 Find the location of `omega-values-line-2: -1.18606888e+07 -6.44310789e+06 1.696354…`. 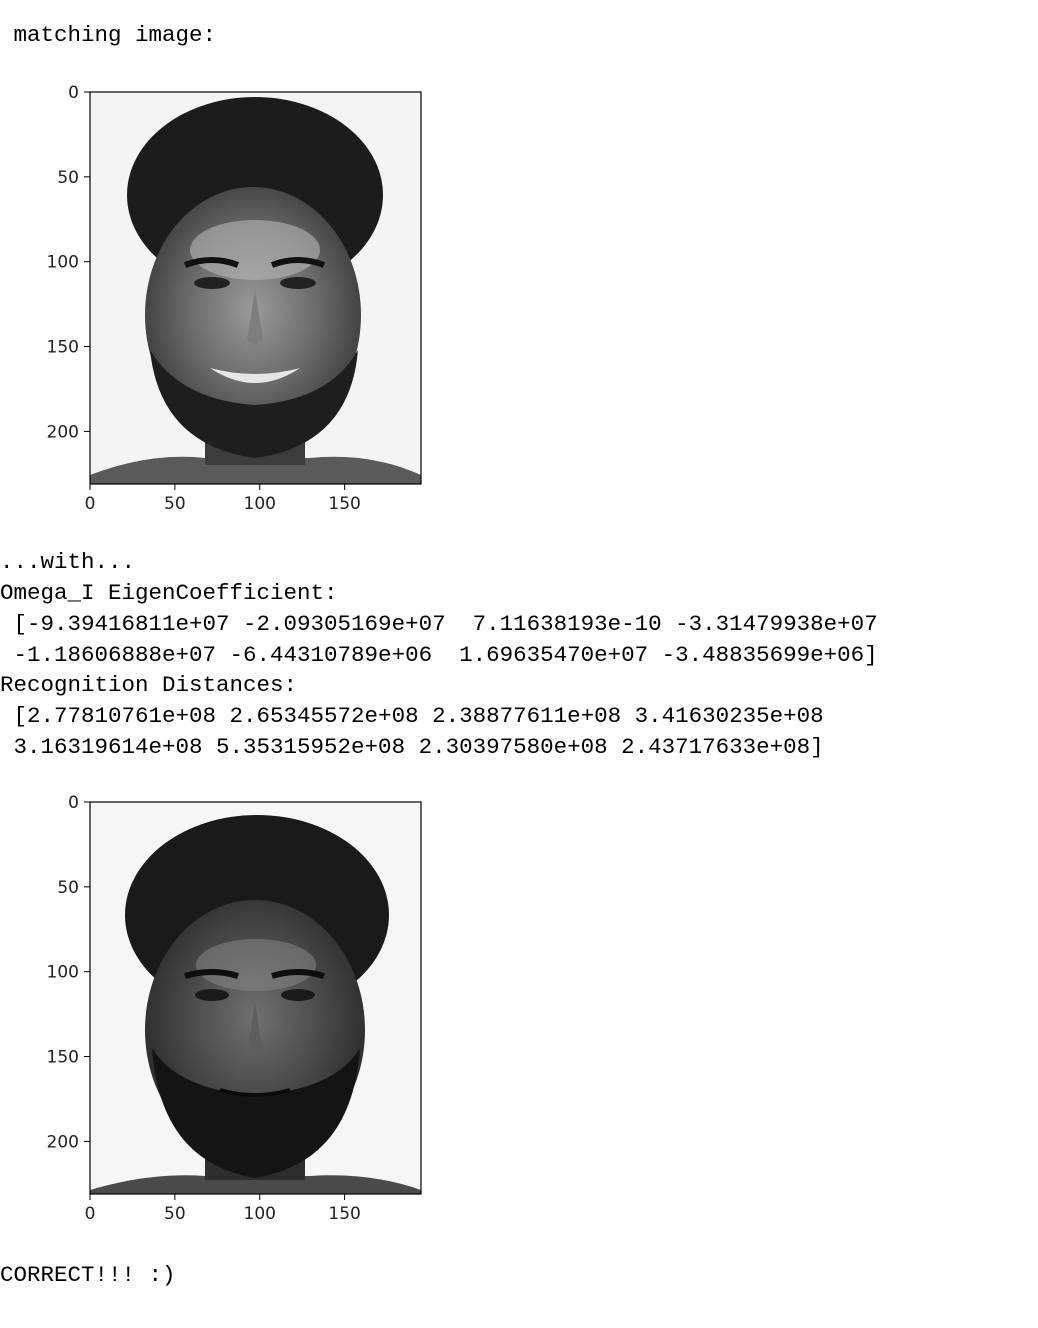

omega-values-line-2: -1.18606888e+07 -6.44310789e+06 1.696354… is located at coordinates (439, 655).